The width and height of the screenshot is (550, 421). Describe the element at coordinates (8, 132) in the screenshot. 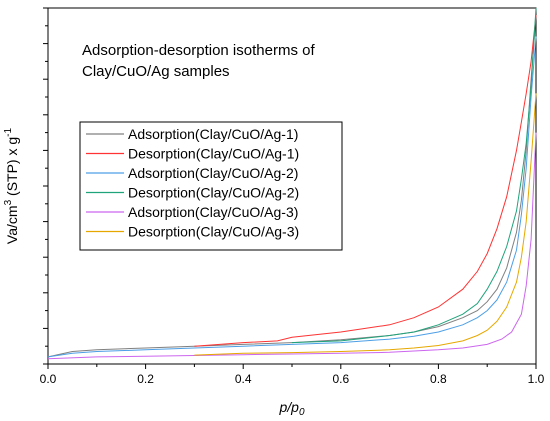

I see `y-axis-title-sup2: -1` at that location.